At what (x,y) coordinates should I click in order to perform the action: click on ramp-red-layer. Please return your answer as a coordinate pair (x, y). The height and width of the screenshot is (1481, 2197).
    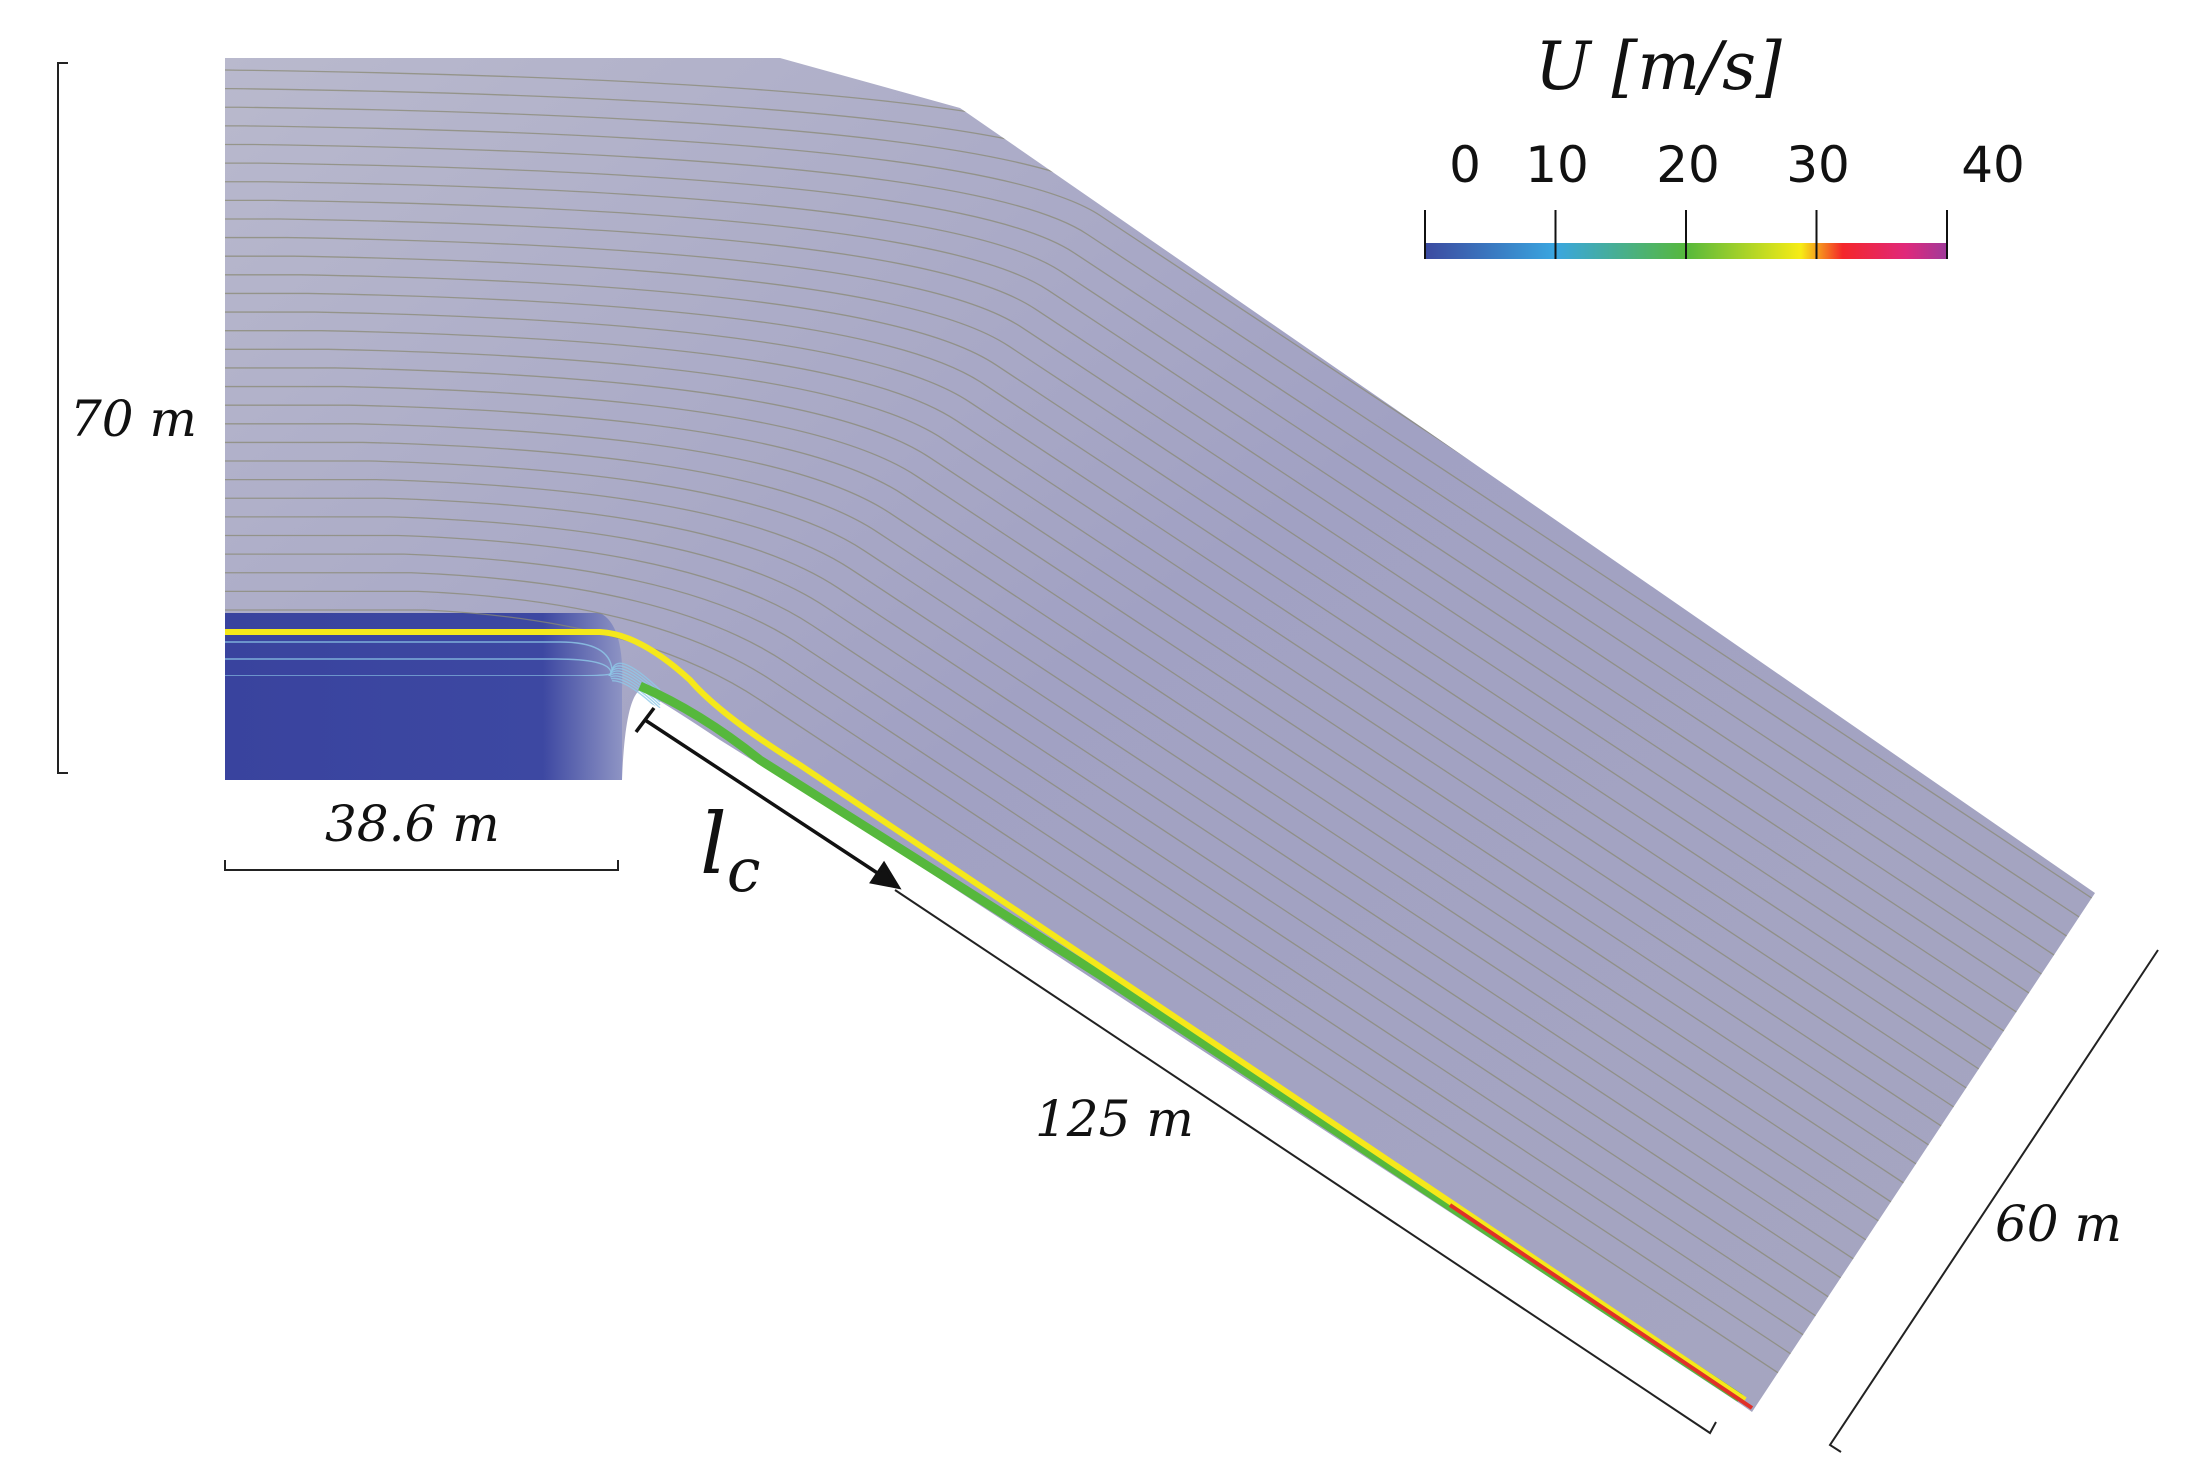
    Looking at the image, I should click on (1601, 1306).